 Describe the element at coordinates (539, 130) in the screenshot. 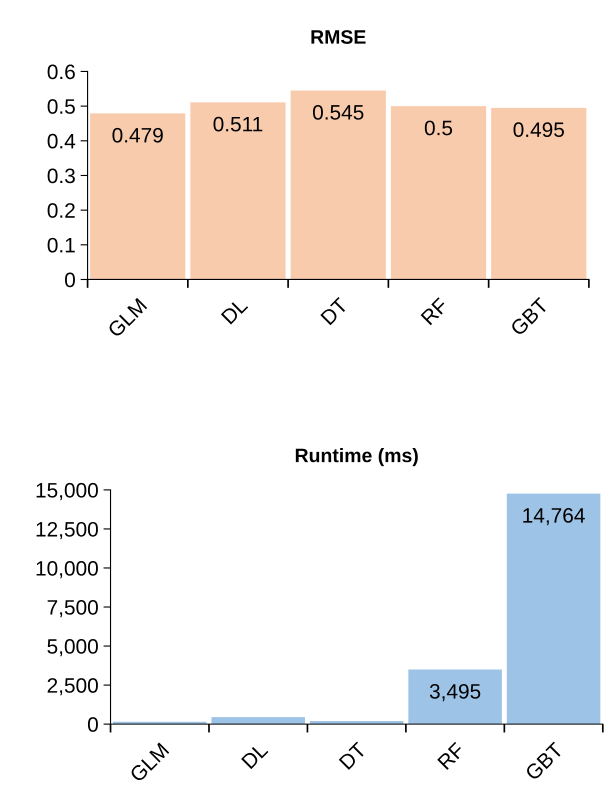

I see `data-label: 0.495` at that location.